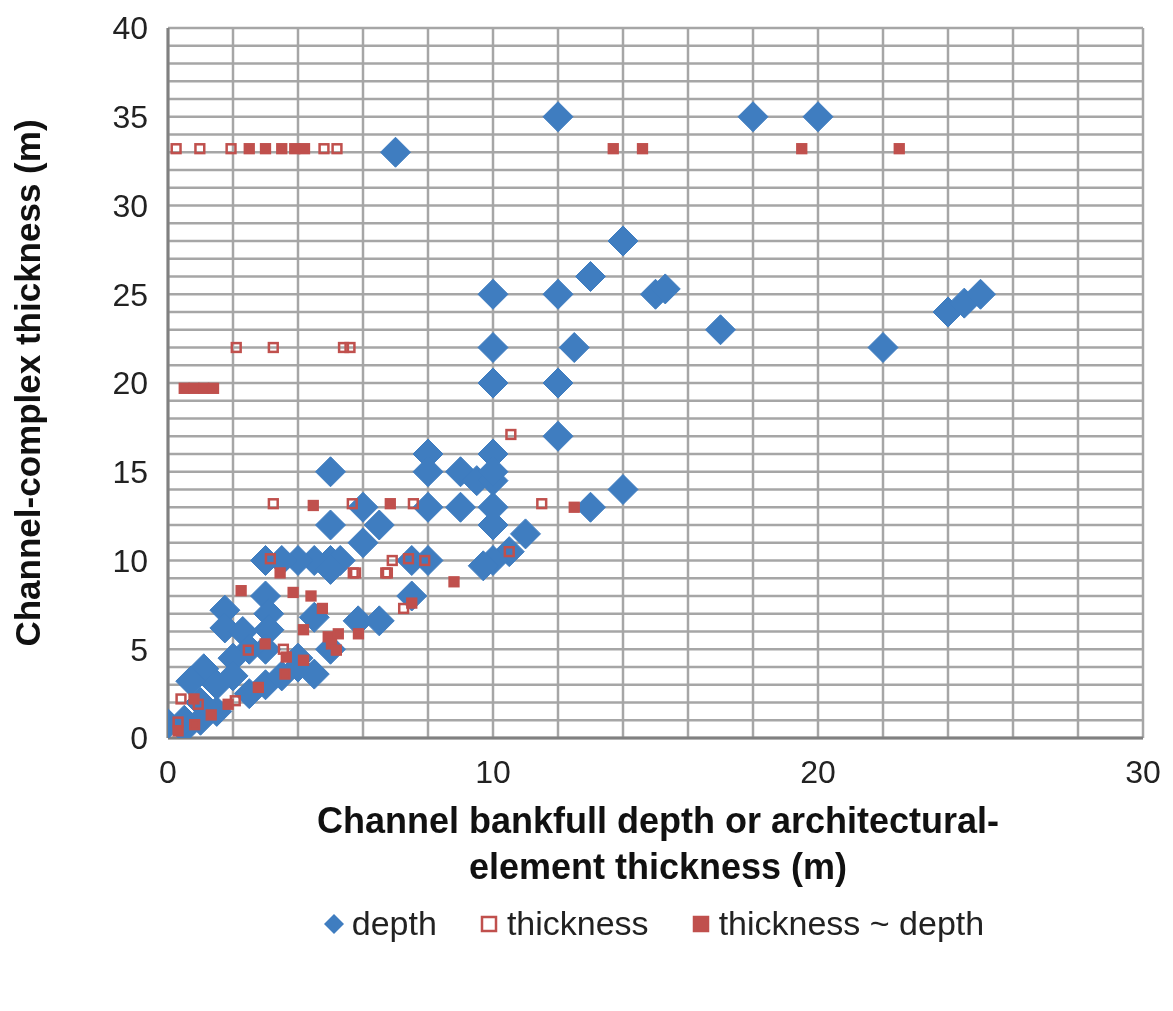 This screenshot has height=1011, width=1173. What do you see at coordinates (130, 294) in the screenshot?
I see `y-tick-label: 25` at bounding box center [130, 294].